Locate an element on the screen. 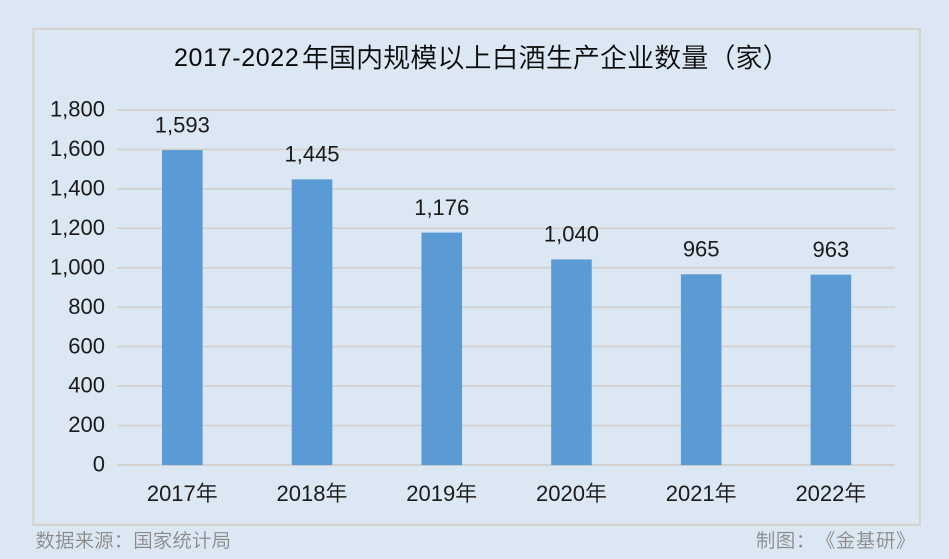  svg-text: 963 is located at coordinates (831, 249).